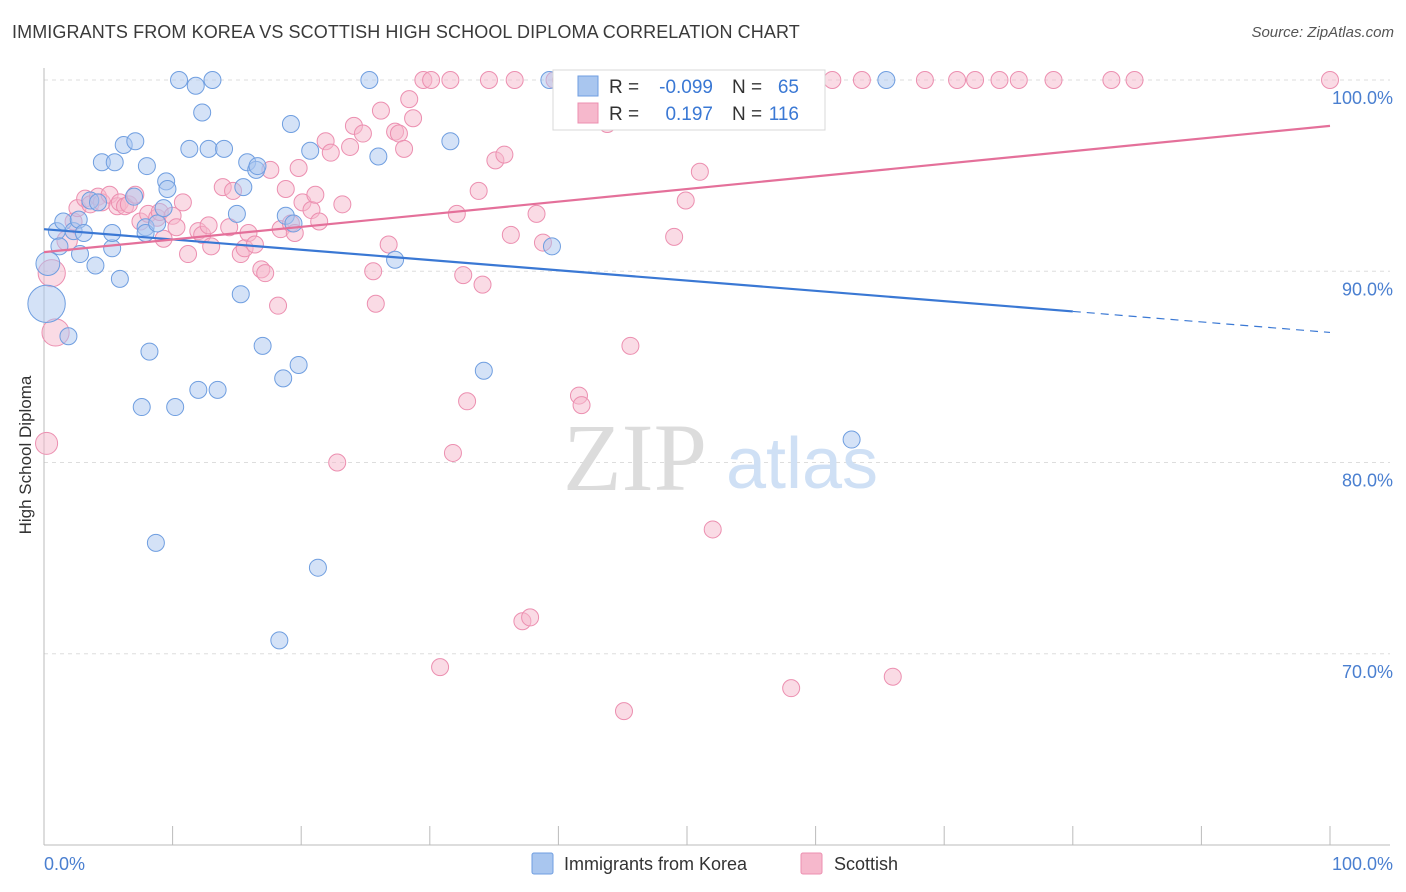 Image resolution: width=1406 pixels, height=892 pixels. Describe the element at coordinates (588, 86) in the screenshot. I see `stats-swatch-korea` at that location.